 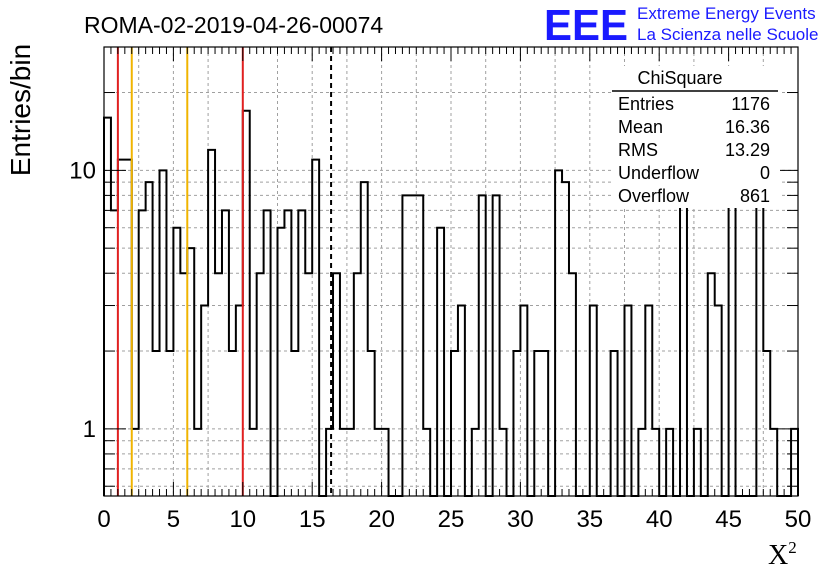 What do you see at coordinates (659, 519) in the screenshot?
I see `x-tick-label: 40` at bounding box center [659, 519].